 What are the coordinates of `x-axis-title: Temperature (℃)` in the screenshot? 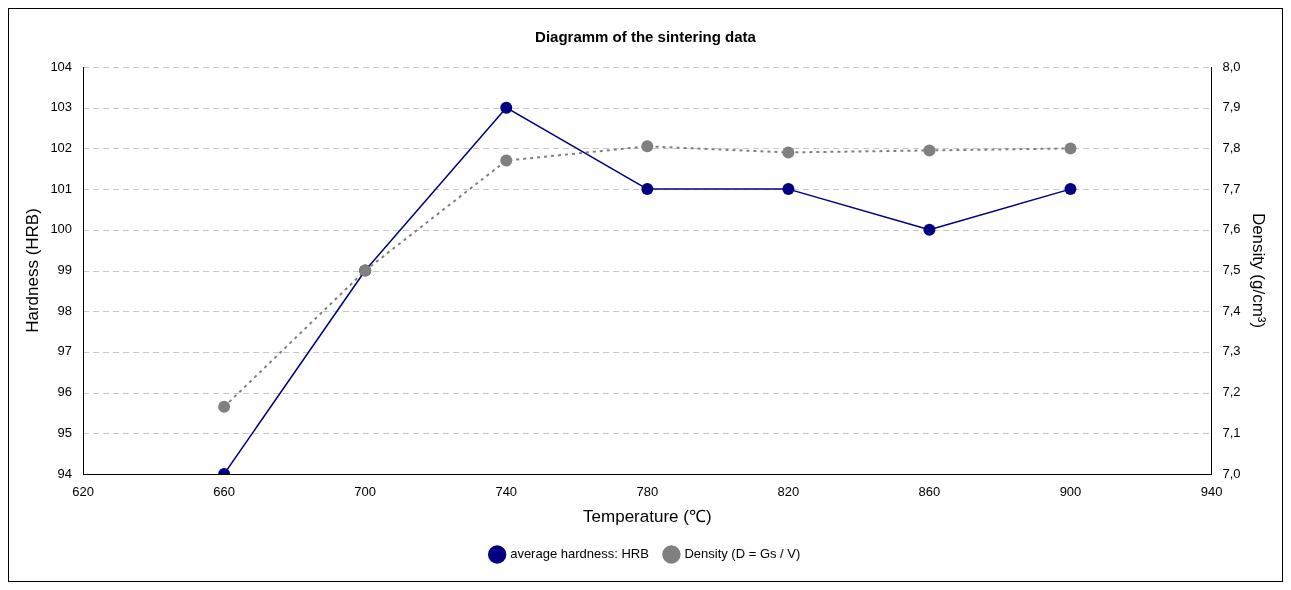 It's located at (647, 517).